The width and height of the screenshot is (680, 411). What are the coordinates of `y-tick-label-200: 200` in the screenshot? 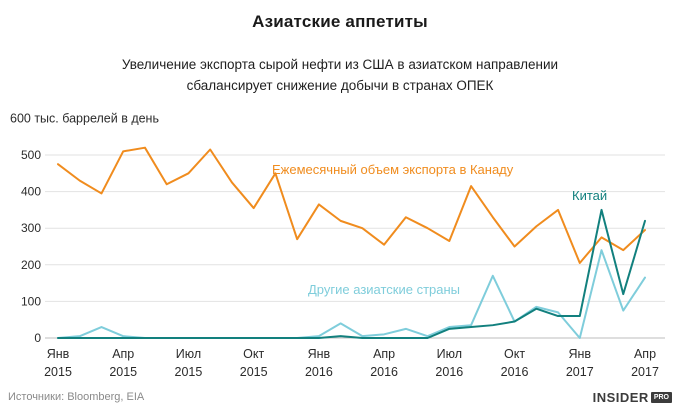 It's located at (31, 265).